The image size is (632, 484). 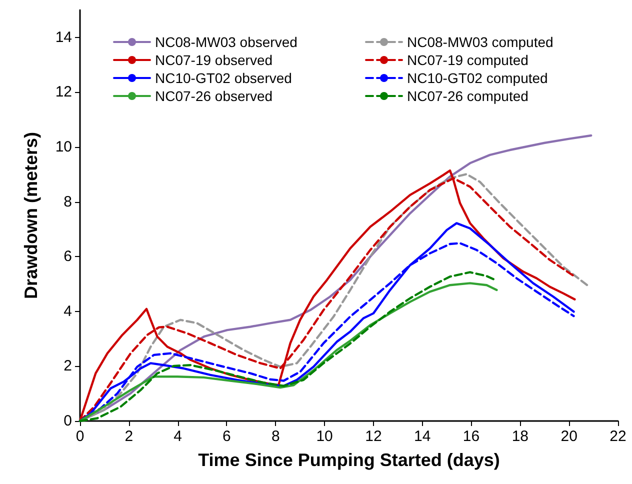 What do you see at coordinates (422, 436) in the screenshot?
I see `x-tick-label: 14` at bounding box center [422, 436].